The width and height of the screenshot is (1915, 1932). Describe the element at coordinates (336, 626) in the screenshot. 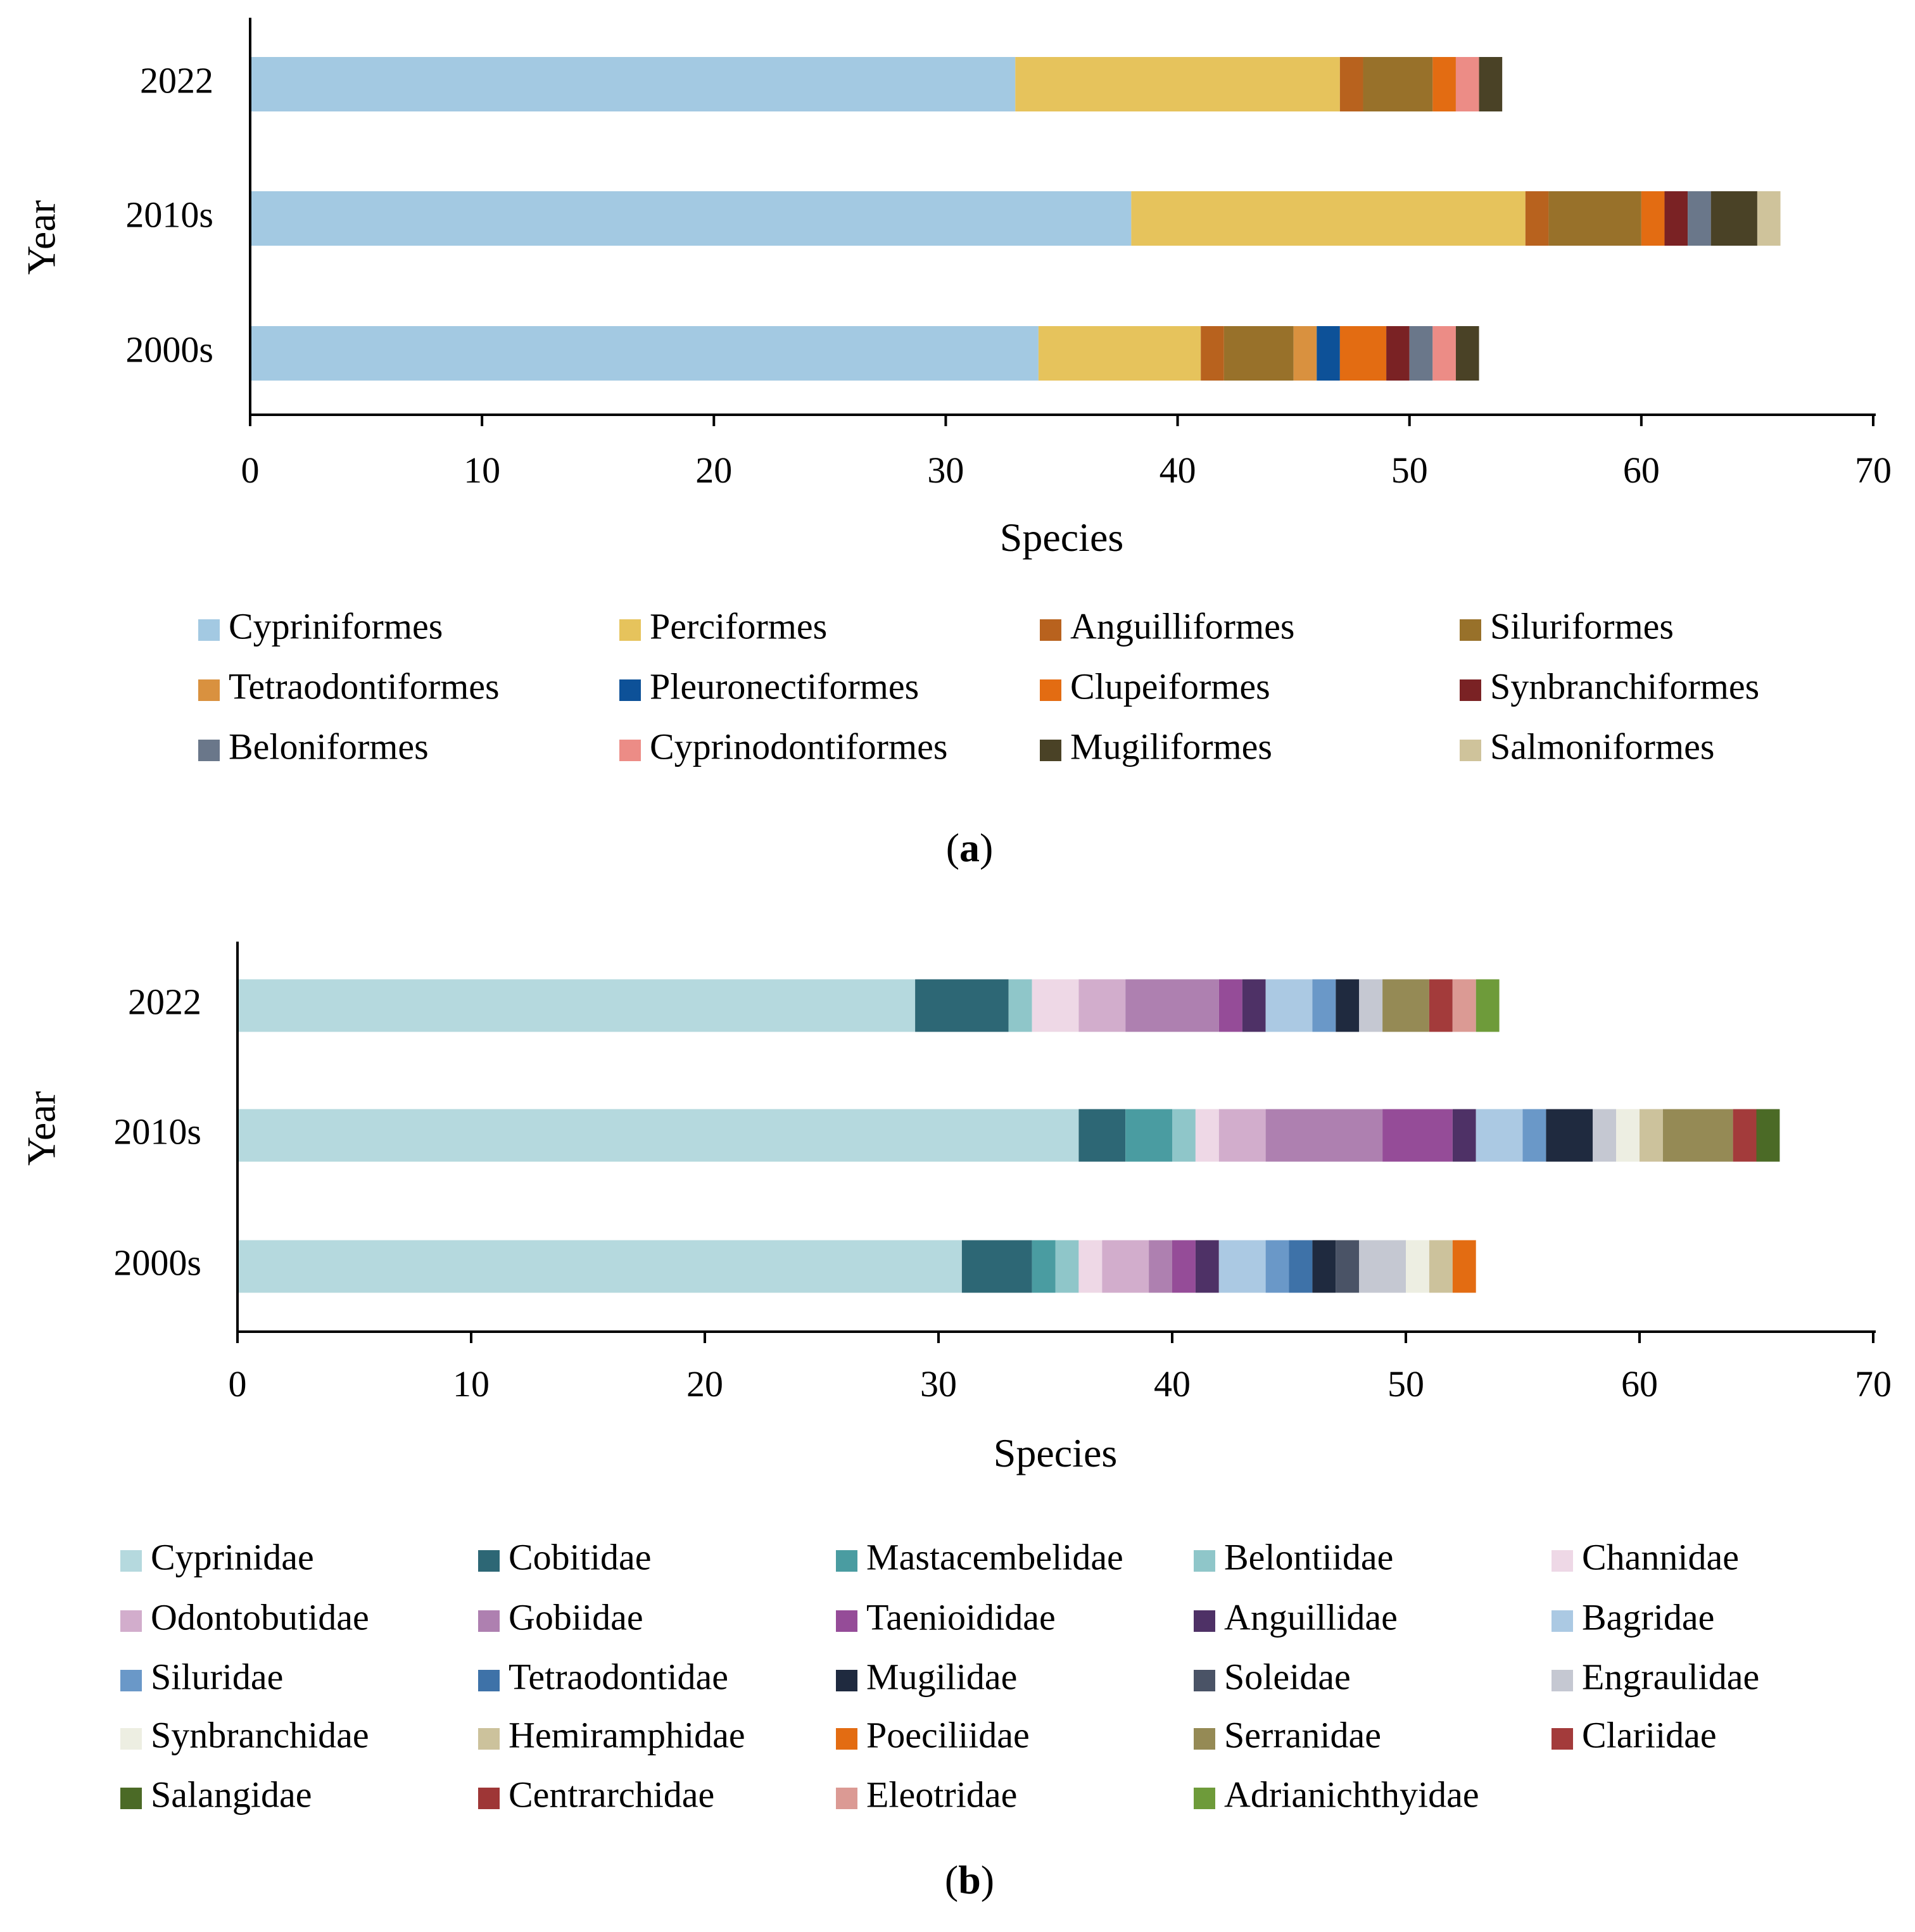

I see `legend-label: Cypriniformes` at that location.